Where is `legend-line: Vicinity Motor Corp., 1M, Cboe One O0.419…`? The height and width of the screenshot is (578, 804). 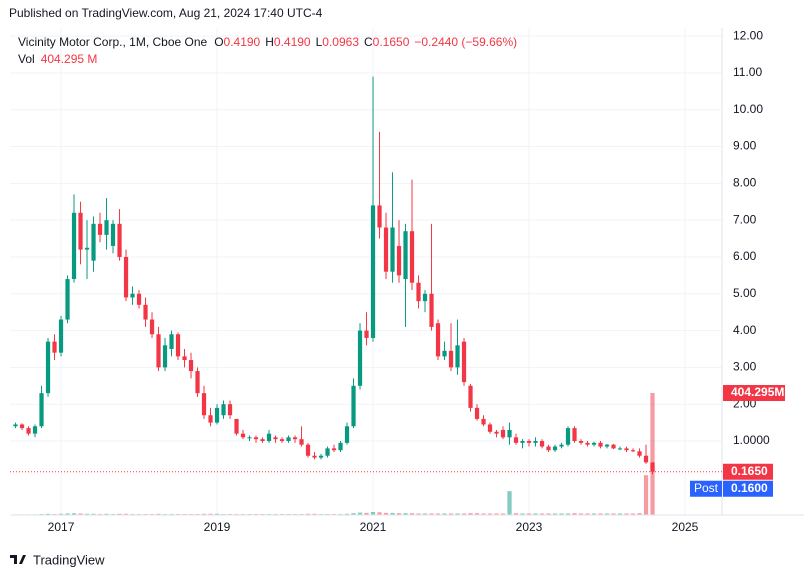 legend-line: Vicinity Motor Corp., 1M, Cboe One O0.419… is located at coordinates (267, 42).